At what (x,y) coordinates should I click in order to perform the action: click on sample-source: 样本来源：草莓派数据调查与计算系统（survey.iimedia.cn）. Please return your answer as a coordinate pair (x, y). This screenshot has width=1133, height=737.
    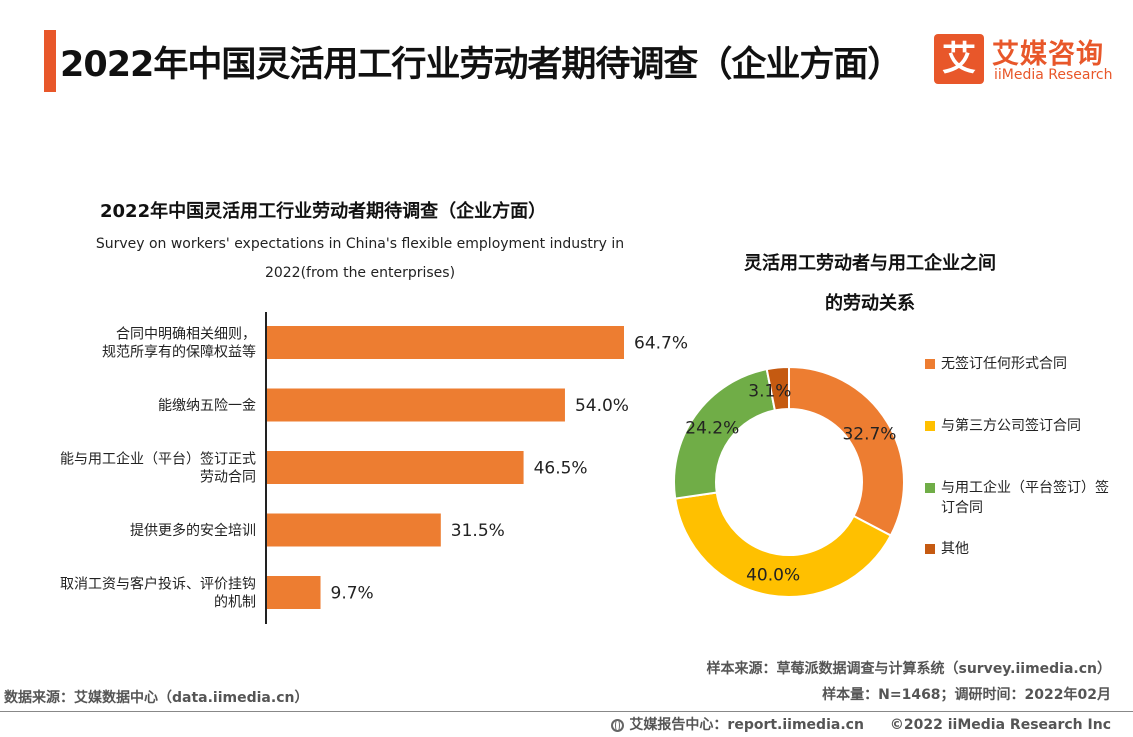
    Looking at the image, I should click on (908, 669).